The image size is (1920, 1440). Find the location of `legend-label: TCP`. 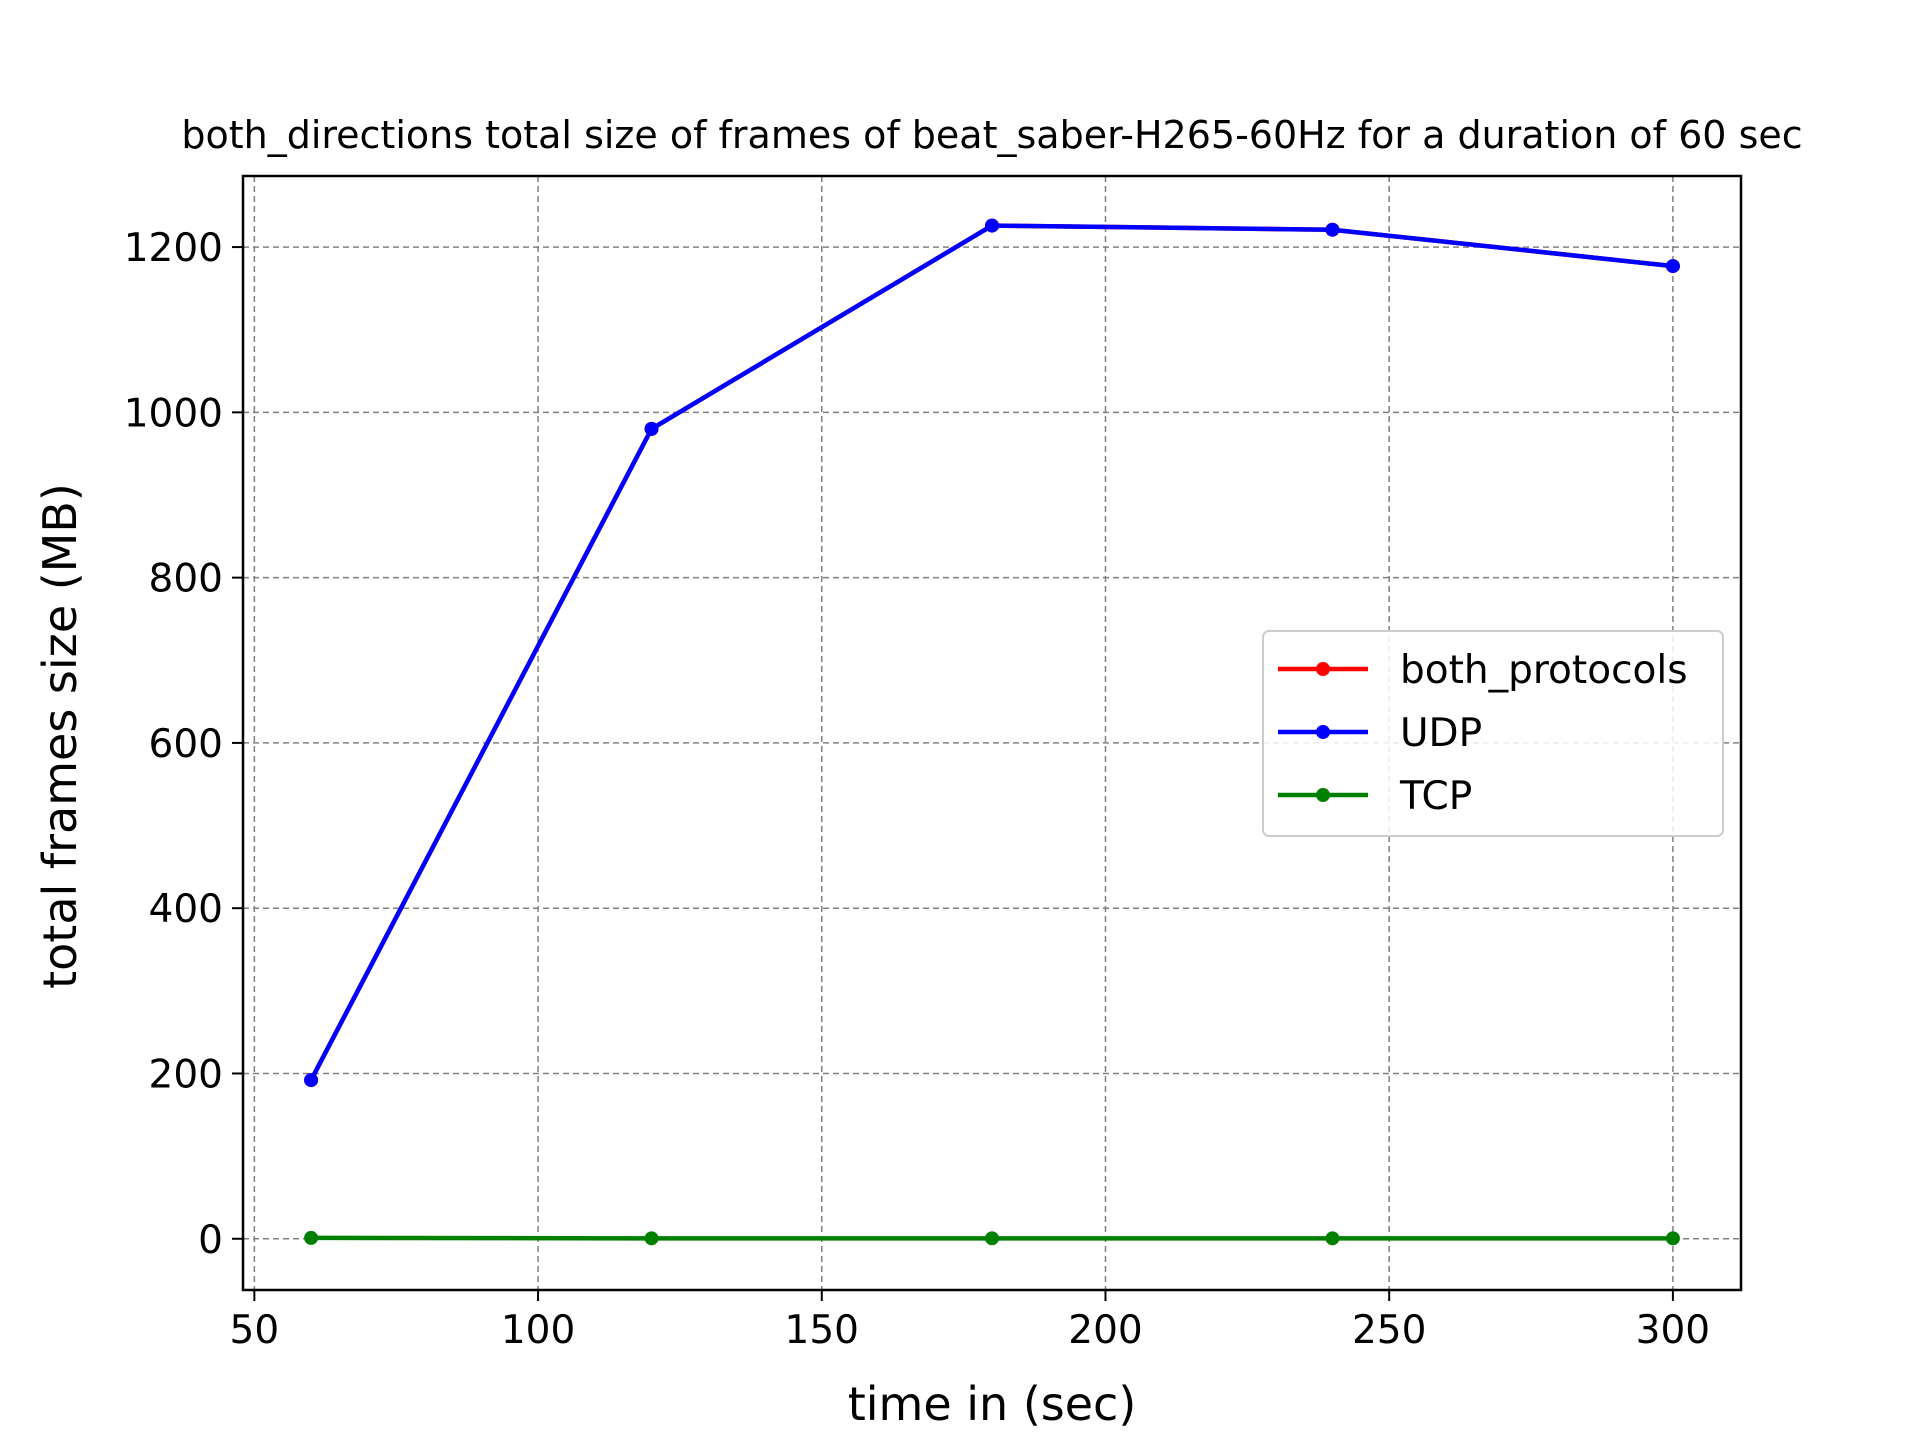

legend-label: TCP is located at coordinates (1435, 796).